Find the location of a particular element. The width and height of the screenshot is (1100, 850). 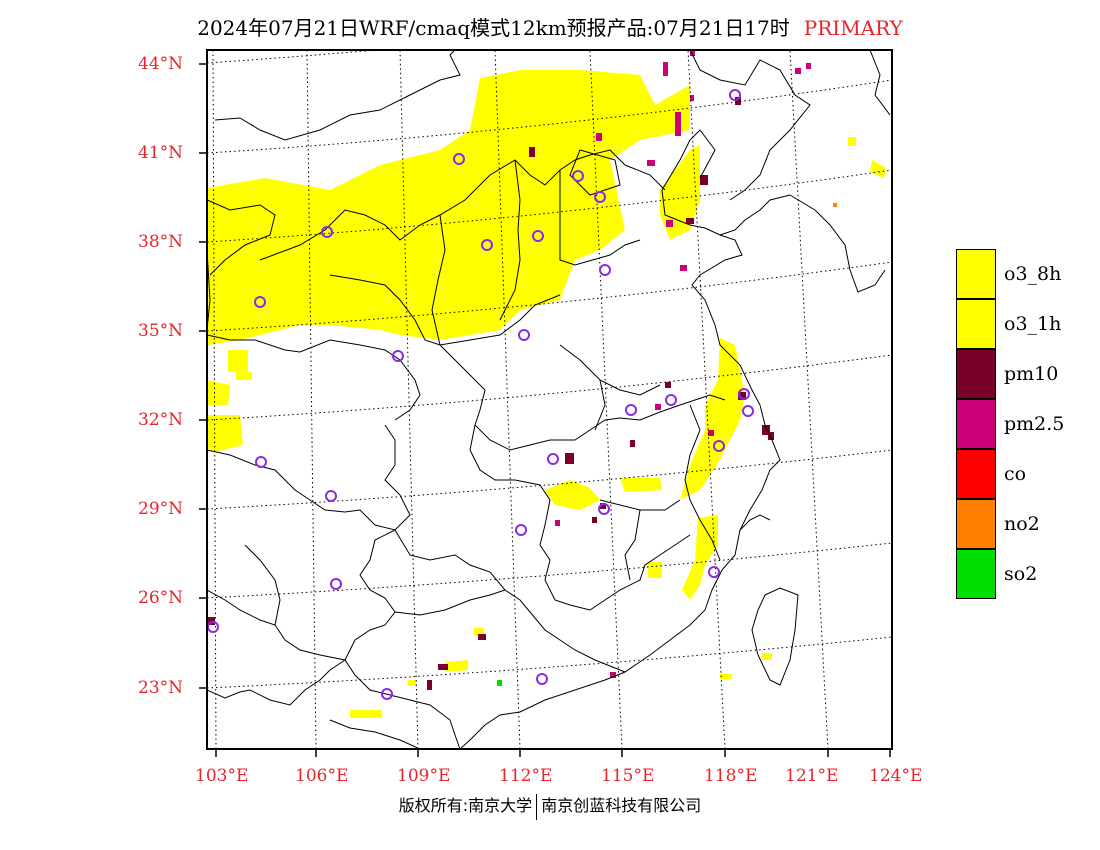

footer-separator is located at coordinates (537, 806).